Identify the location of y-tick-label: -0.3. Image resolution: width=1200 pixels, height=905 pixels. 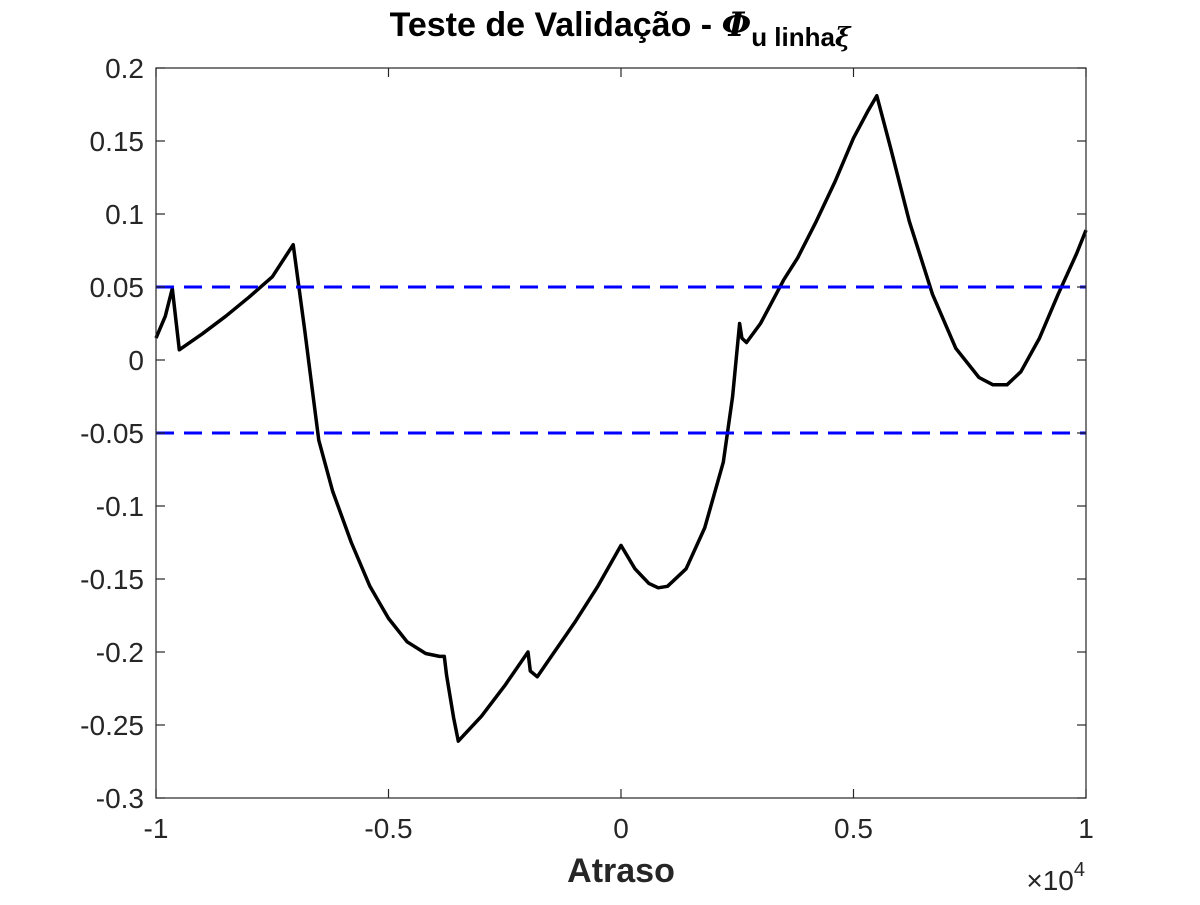
(120, 798).